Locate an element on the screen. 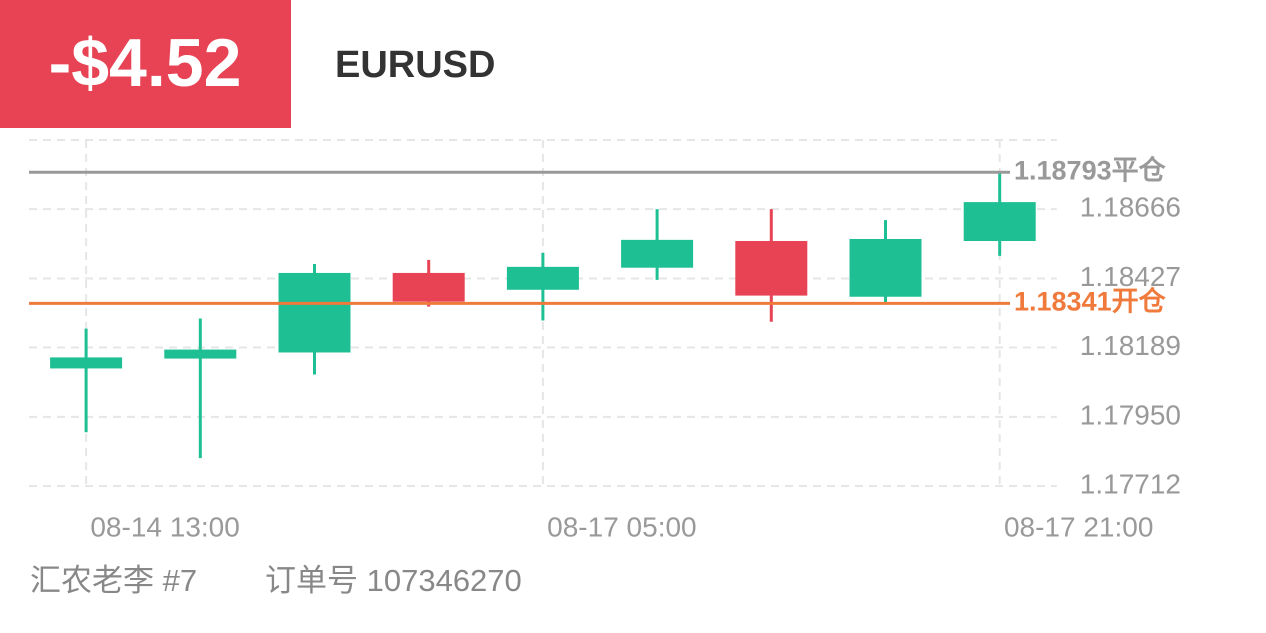 This screenshot has height=633, width=1266. x-tick-label: 08-14 13:00 is located at coordinates (164, 526).